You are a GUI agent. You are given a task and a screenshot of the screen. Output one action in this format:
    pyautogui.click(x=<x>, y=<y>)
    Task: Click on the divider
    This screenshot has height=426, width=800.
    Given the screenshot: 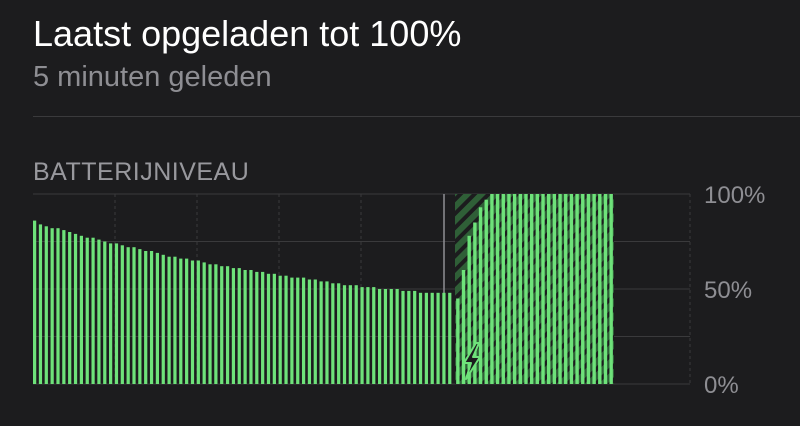 What is the action you would take?
    pyautogui.click(x=416, y=116)
    